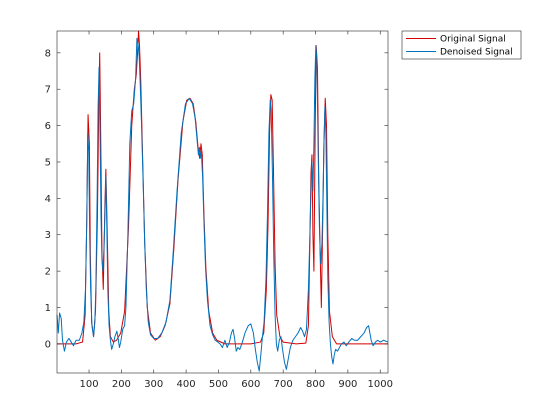  Describe the element at coordinates (476, 53) in the screenshot. I see `legend-label-denoised: Denoised Signal` at that location.